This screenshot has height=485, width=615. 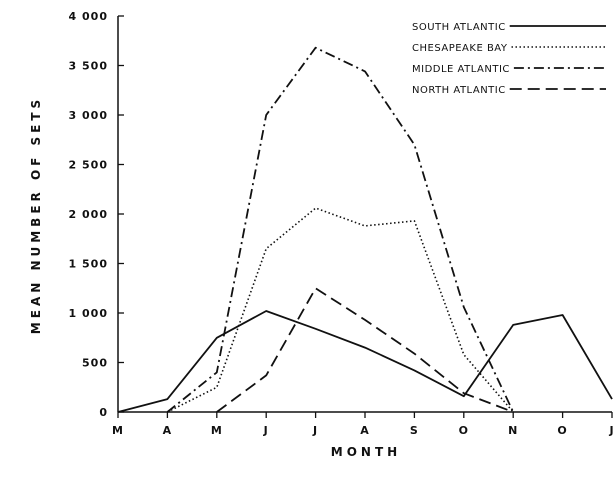 I want to click on y-axis: 0 500 1 000 1 500 2 000 2 500 3 000 3 500 4 000, so click(x=96, y=214).